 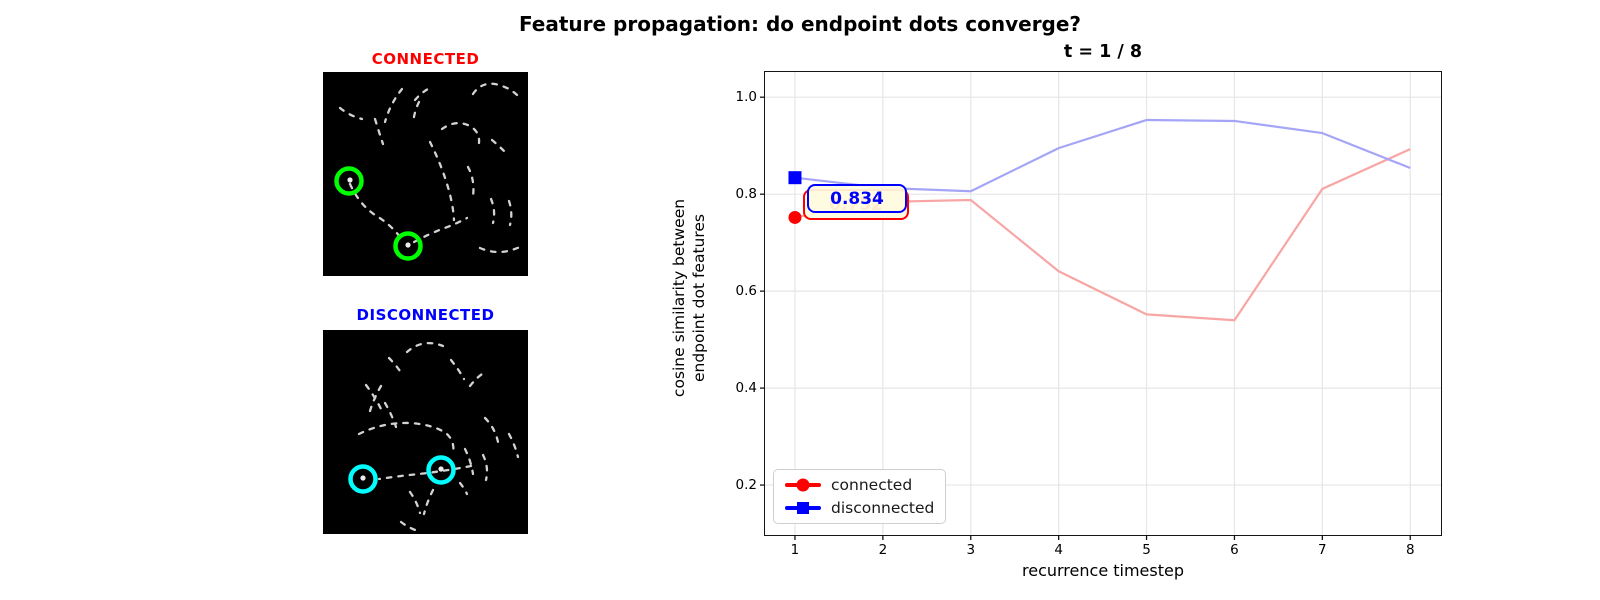 What do you see at coordinates (425, 59) in the screenshot?
I see `connected-panel-title: CONNECTED` at bounding box center [425, 59].